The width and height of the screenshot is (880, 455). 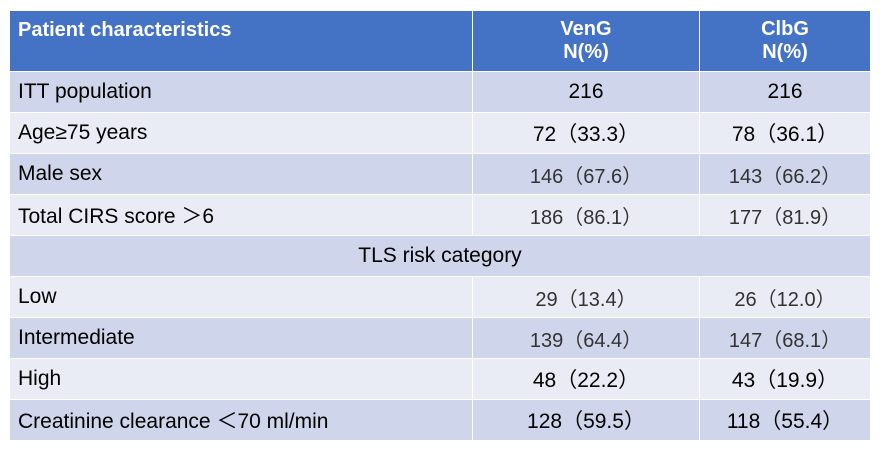 I want to click on table-section-row: TLS risk category, so click(x=440, y=256).